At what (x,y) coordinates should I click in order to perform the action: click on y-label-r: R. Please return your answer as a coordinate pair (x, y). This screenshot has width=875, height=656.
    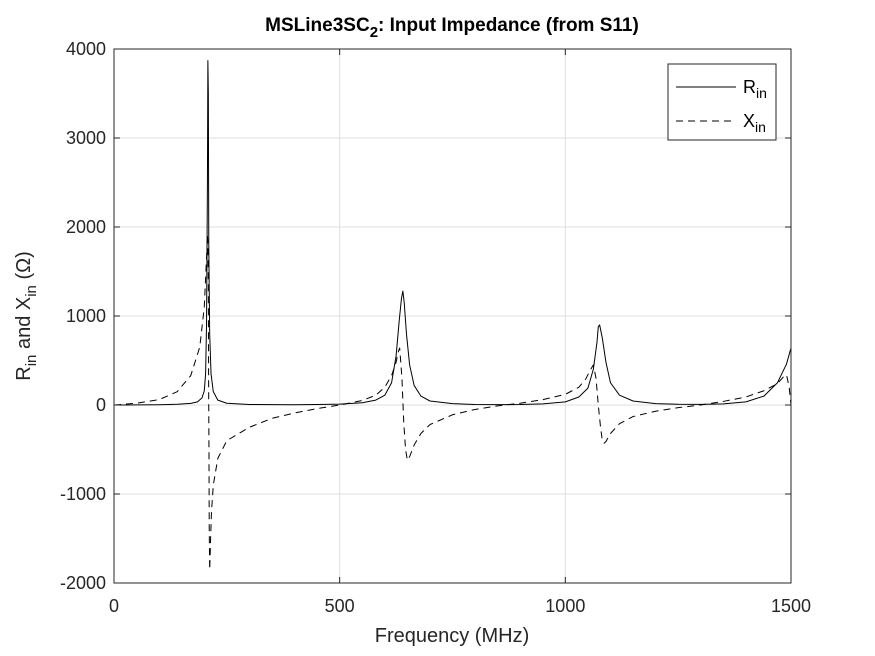
    Looking at the image, I should click on (24, 373).